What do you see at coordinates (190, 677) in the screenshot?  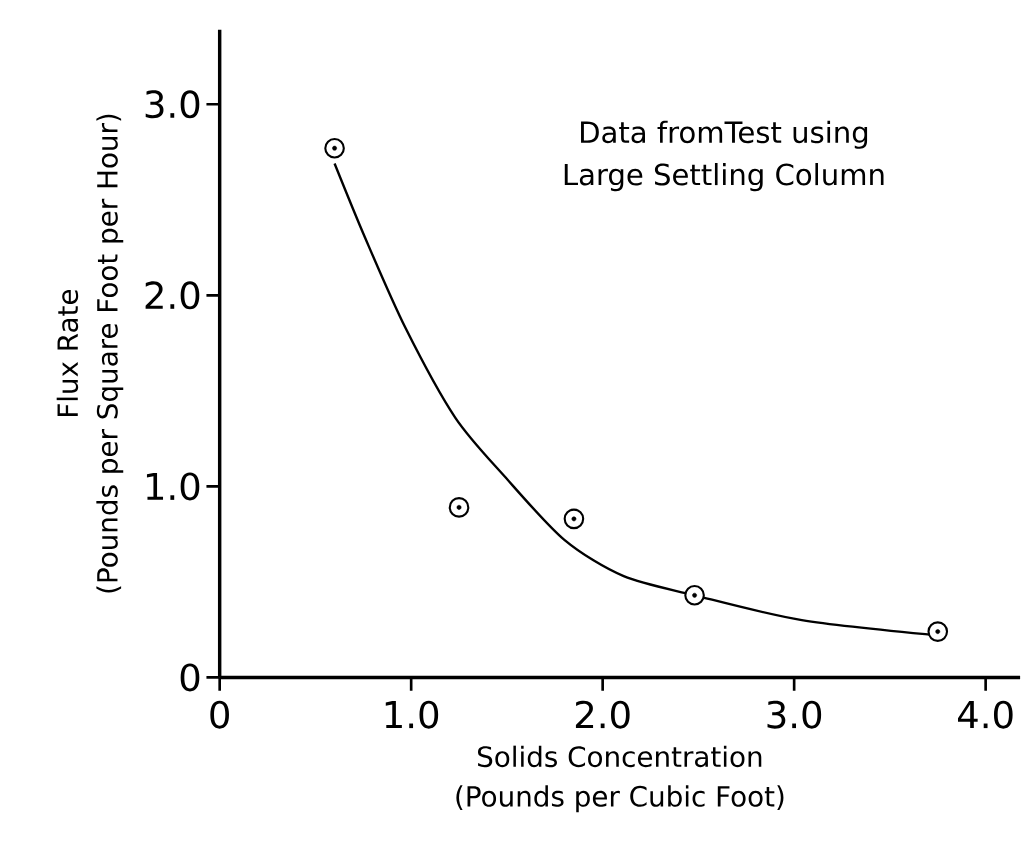 I see `y-tick-label: 0` at bounding box center [190, 677].